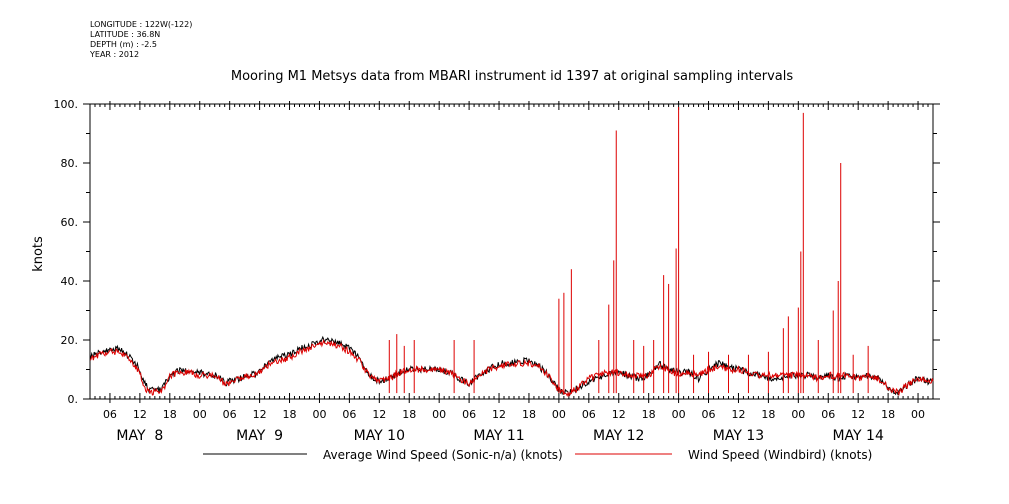 This screenshot has height=504, width=1009. Describe the element at coordinates (125, 34) in the screenshot. I see `latitude-text: LATITUDE : 36.8N` at that location.